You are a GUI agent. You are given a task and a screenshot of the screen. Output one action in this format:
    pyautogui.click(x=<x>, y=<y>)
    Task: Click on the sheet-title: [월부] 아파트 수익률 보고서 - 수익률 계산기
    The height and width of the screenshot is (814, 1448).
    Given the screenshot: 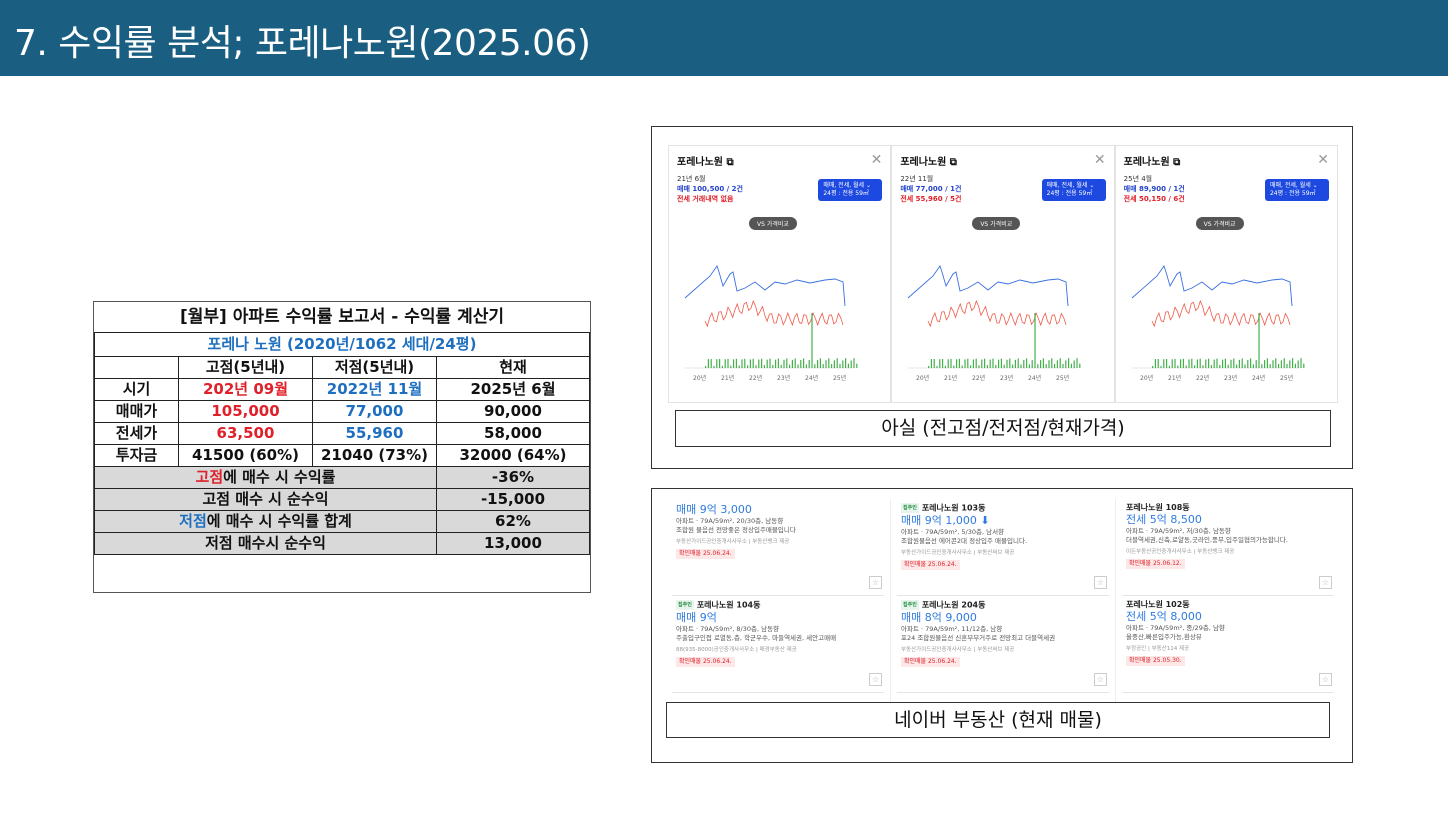 What is the action you would take?
    pyautogui.click(x=342, y=317)
    